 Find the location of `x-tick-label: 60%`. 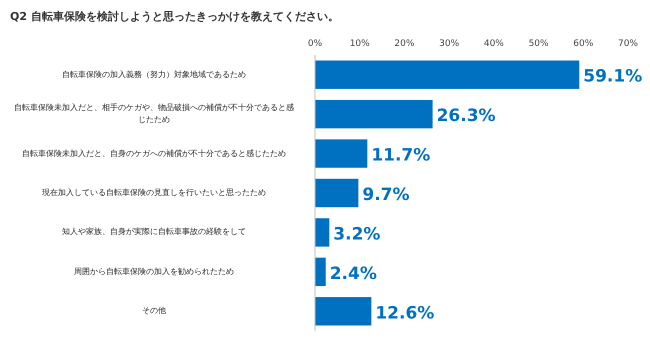

x-tick-label: 60% is located at coordinates (583, 44).